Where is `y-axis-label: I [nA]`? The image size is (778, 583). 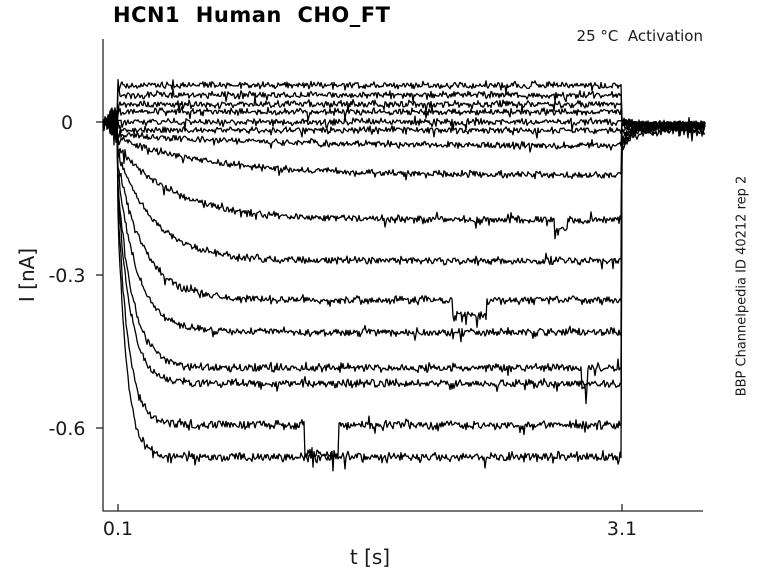
y-axis-label: I [nA] is located at coordinates (27, 275).